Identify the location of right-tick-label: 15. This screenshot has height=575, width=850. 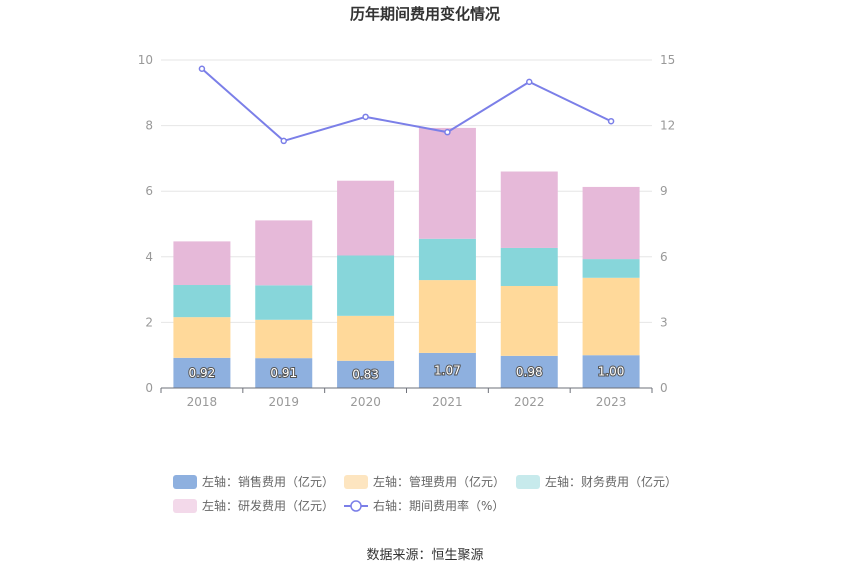
(667, 60).